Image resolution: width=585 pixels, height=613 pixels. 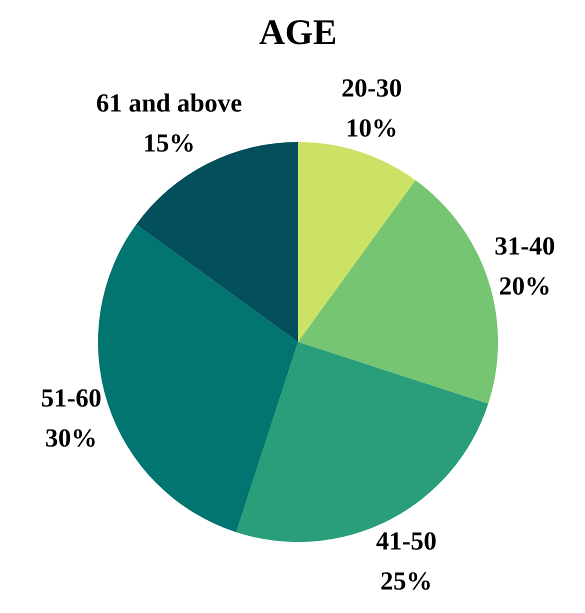 I want to click on slice-label: 51-60, so click(x=71, y=398).